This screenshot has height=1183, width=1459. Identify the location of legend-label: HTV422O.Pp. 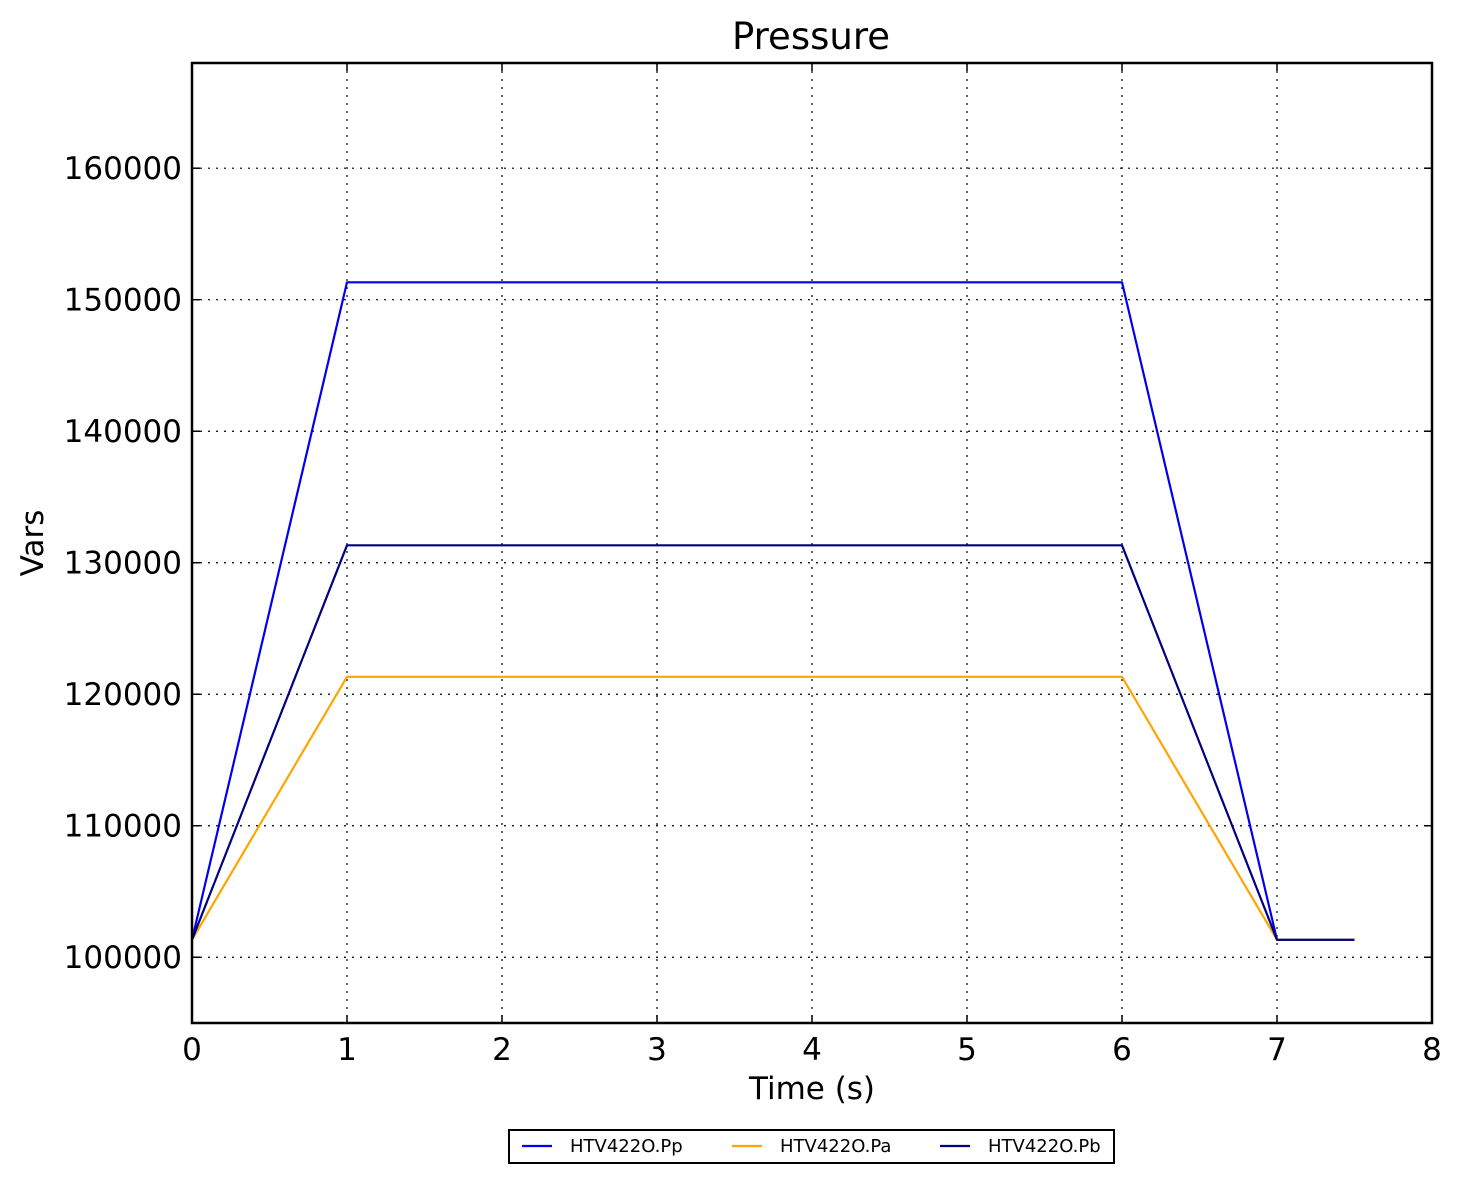
(626, 1146).